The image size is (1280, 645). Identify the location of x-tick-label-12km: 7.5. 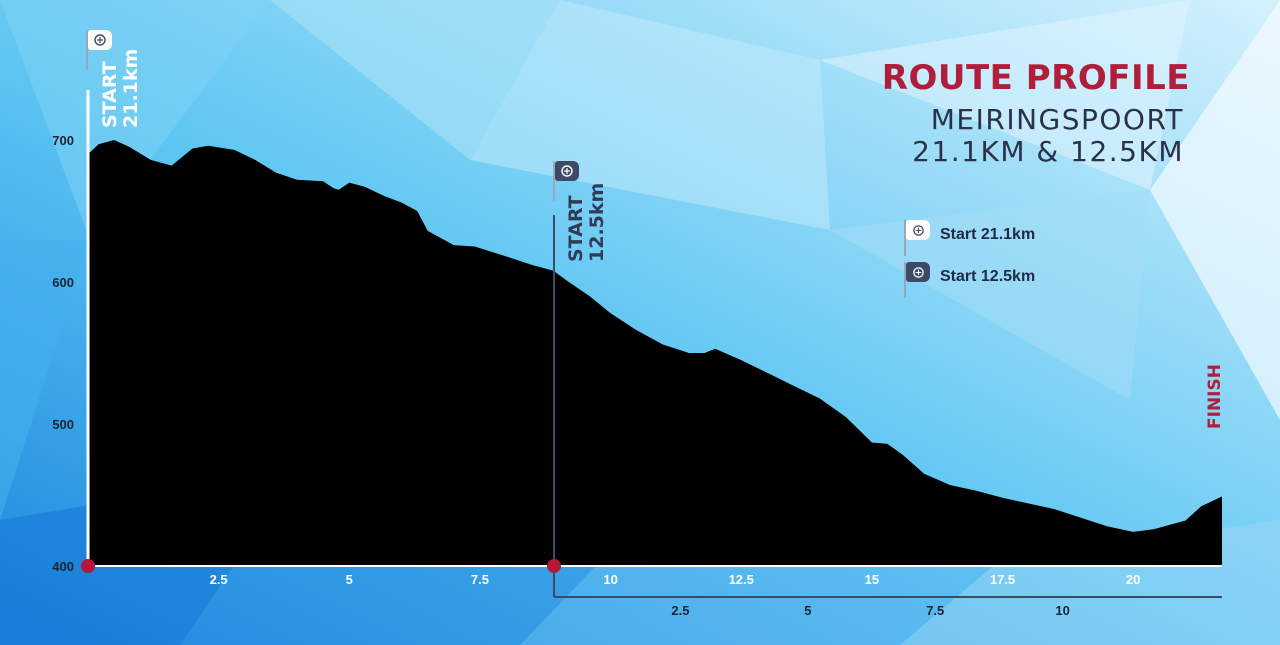
(935, 610).